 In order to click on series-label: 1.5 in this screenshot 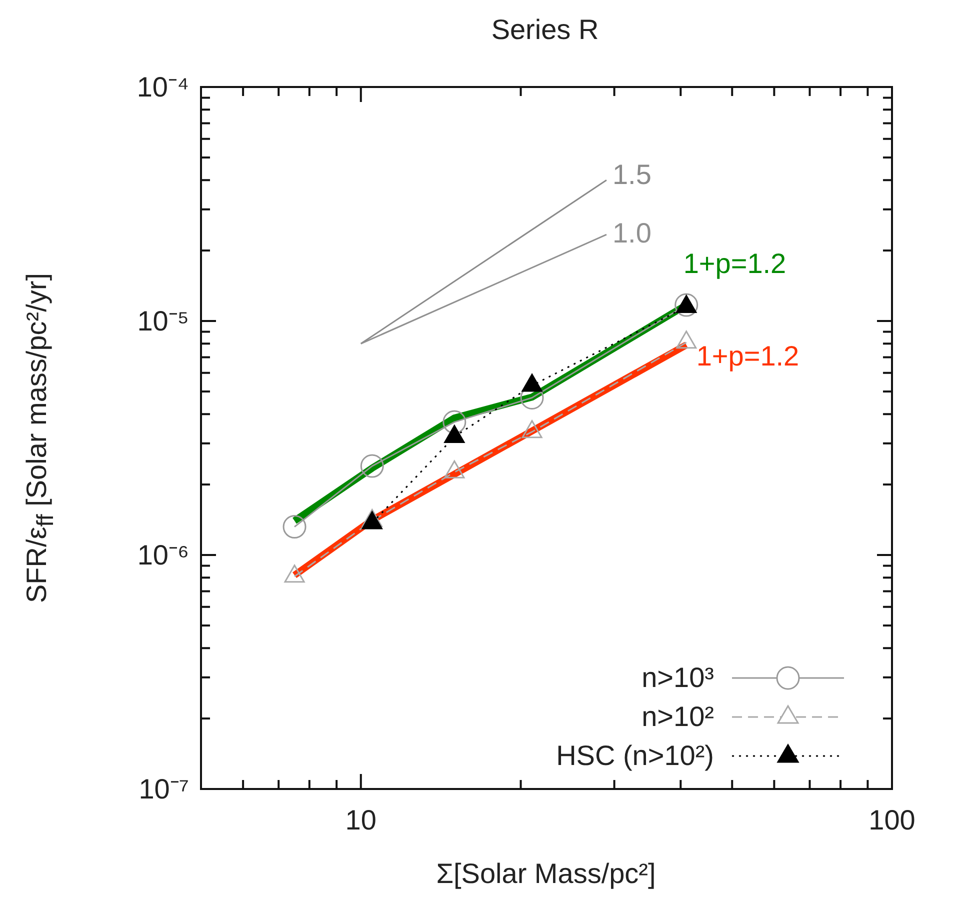, I will do `click(632, 174)`.